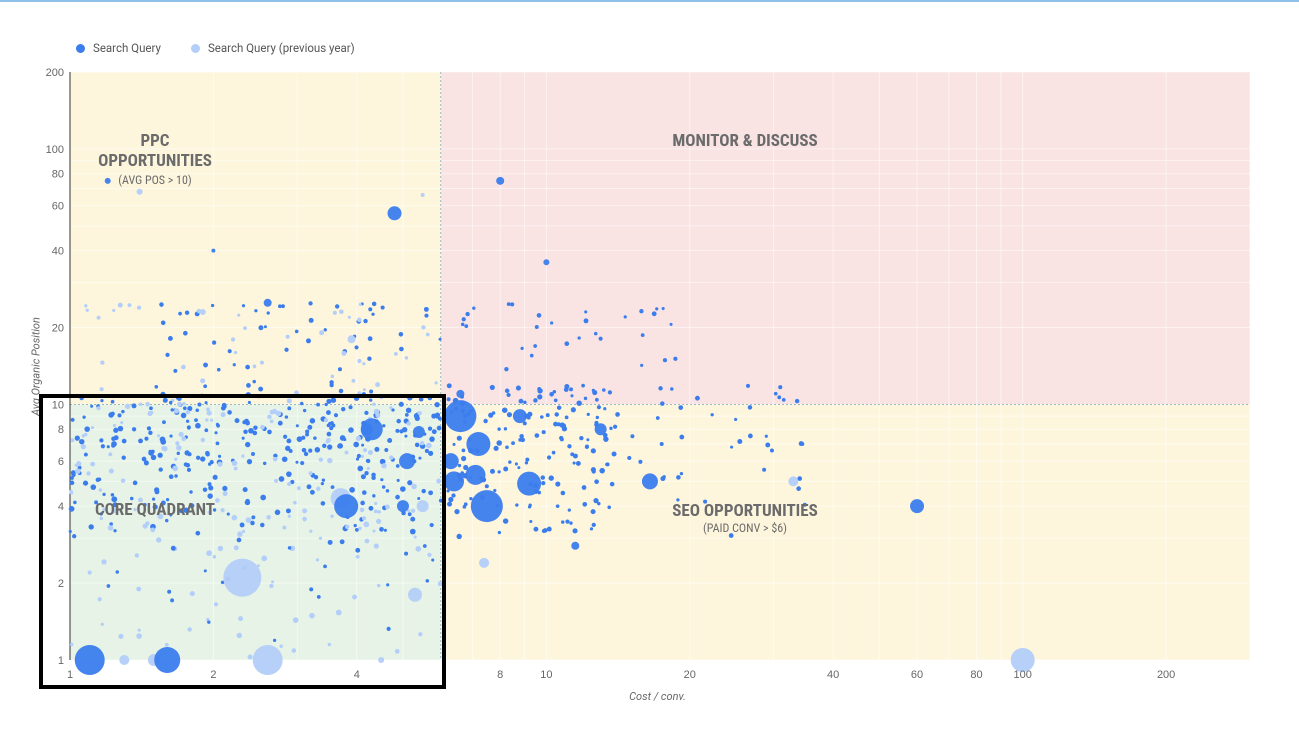  I want to click on legend-item-search-query: Search Query, so click(118, 48).